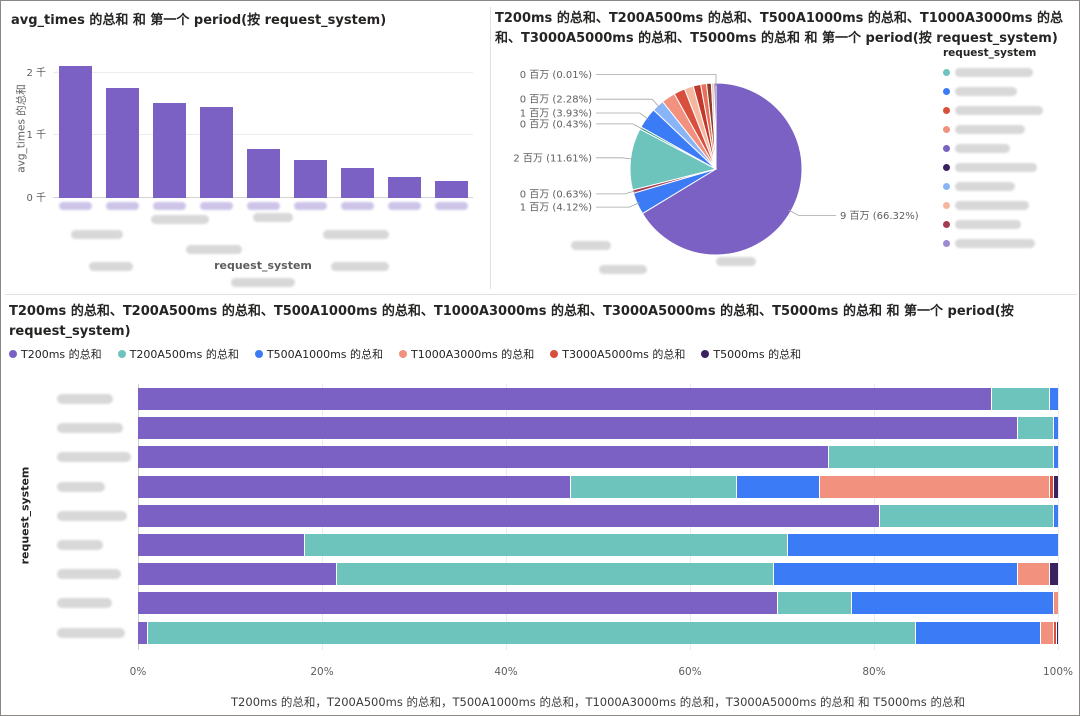 The width and height of the screenshot is (1080, 716). I want to click on x-axis-tick-label: 20%, so click(322, 672).